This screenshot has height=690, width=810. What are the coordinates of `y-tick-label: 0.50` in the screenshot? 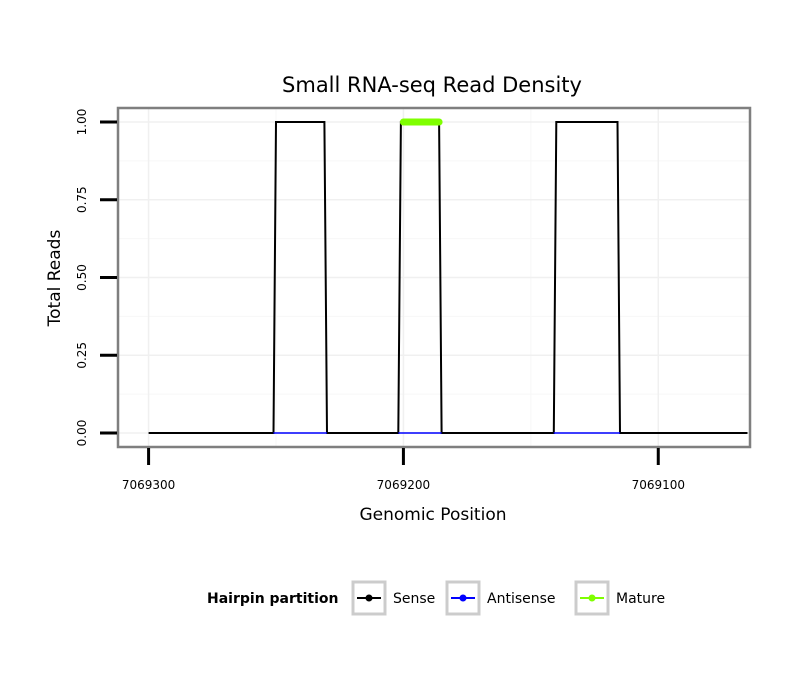 It's located at (82, 277).